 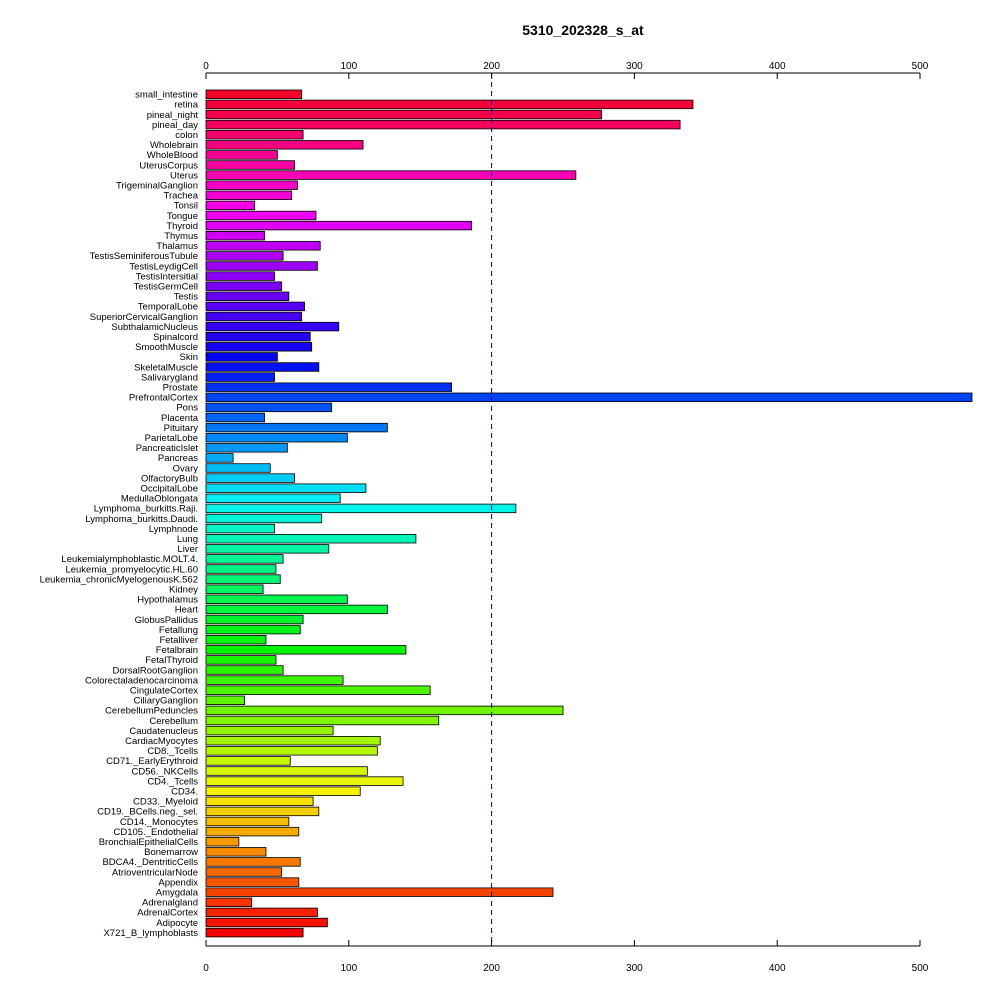 What do you see at coordinates (171, 852) in the screenshot?
I see `category-label: Bonemarrow` at bounding box center [171, 852].